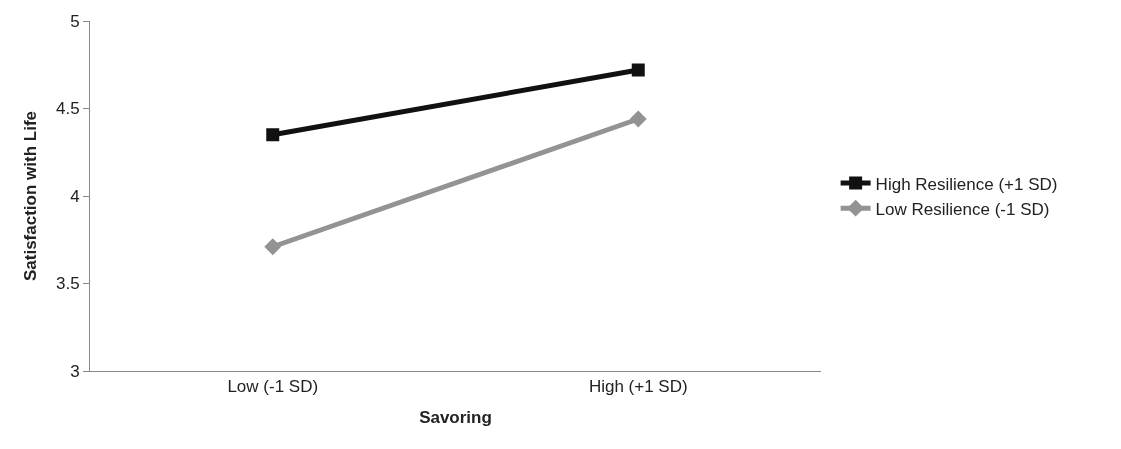  What do you see at coordinates (638, 387) in the screenshot?
I see `x-tick-label: High (+1 SD)` at bounding box center [638, 387].